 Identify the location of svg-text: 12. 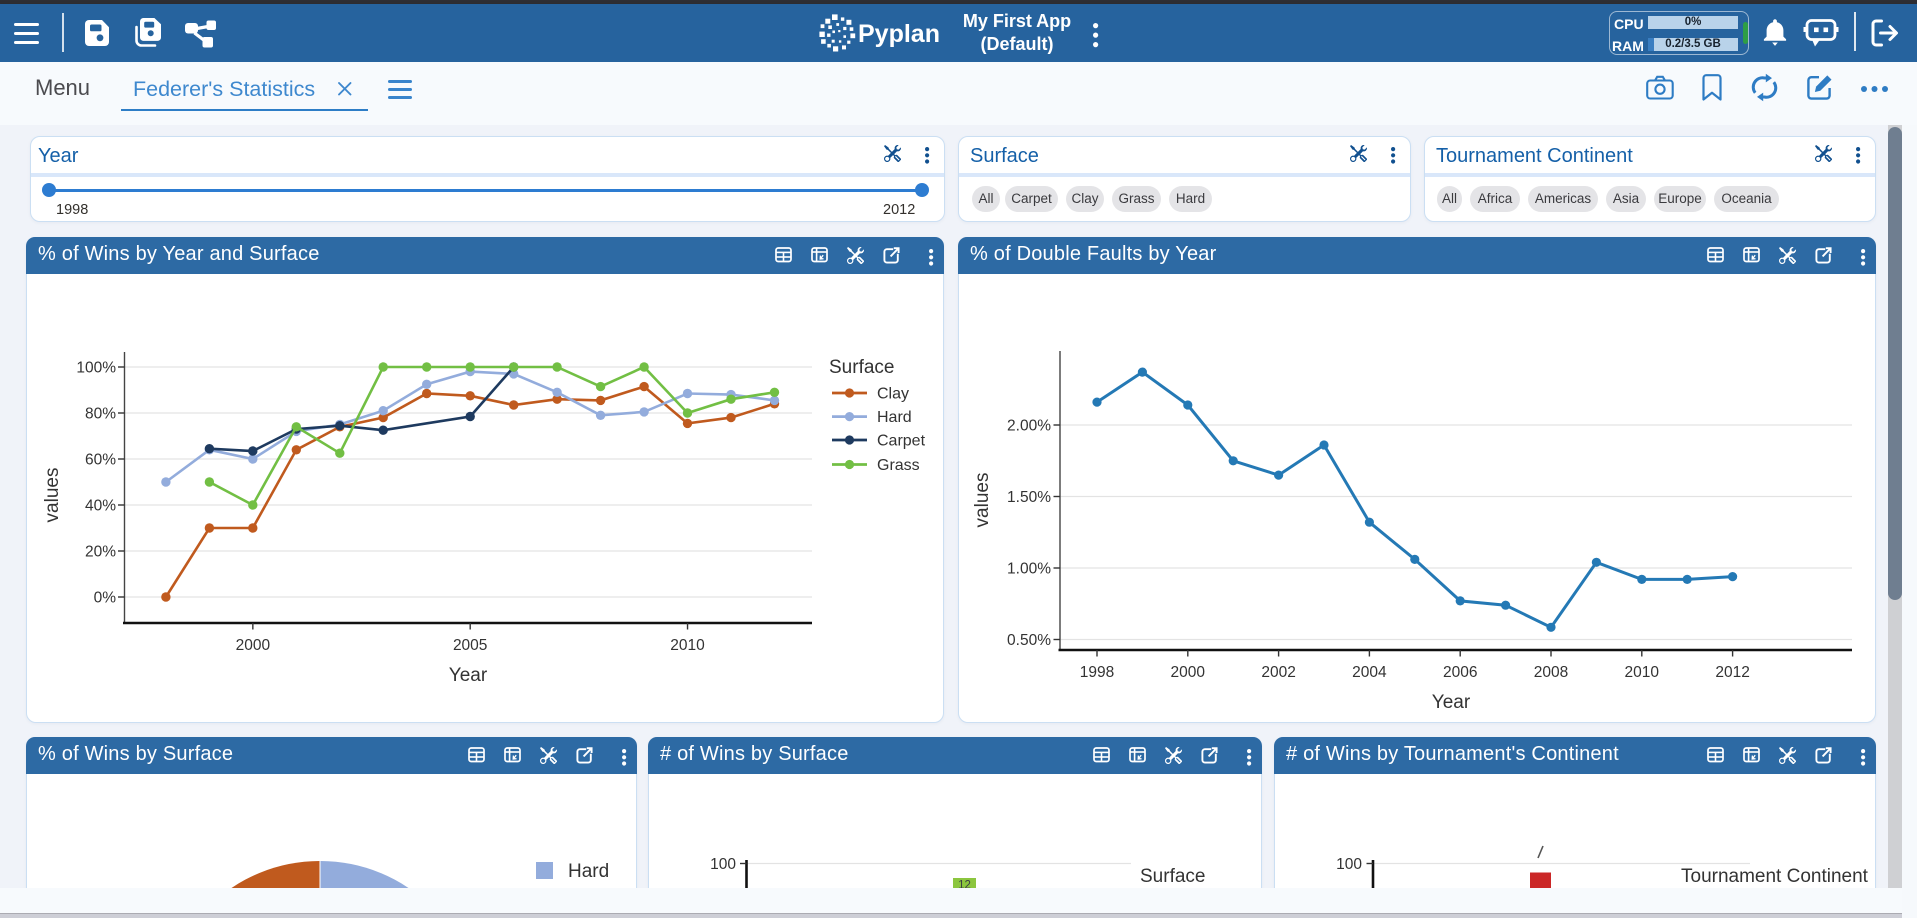
(964, 884).